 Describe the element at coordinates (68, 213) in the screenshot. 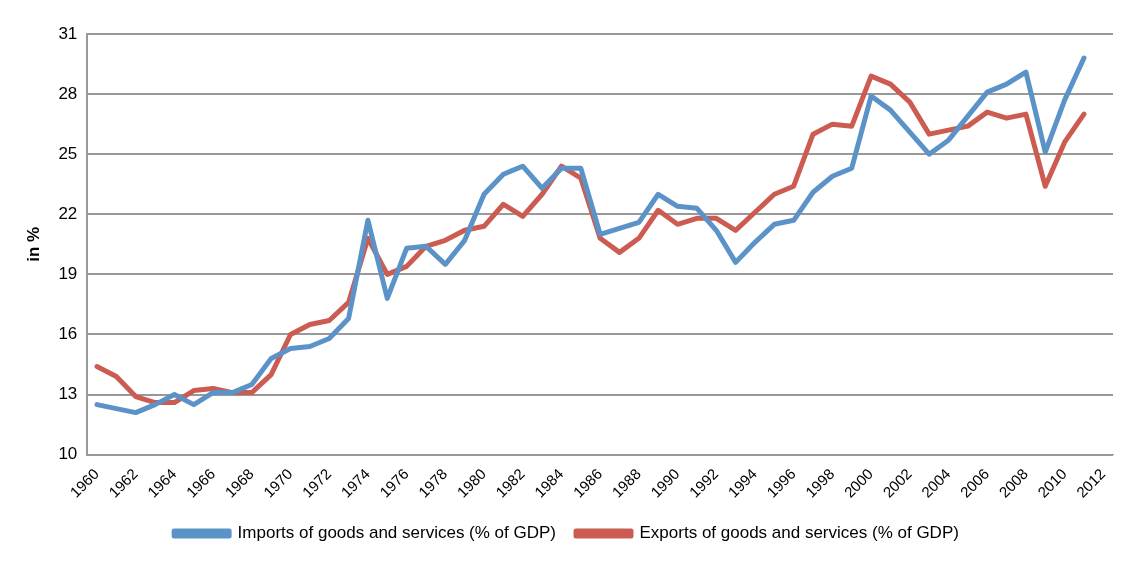

I see `y-tick-label: 22` at that location.